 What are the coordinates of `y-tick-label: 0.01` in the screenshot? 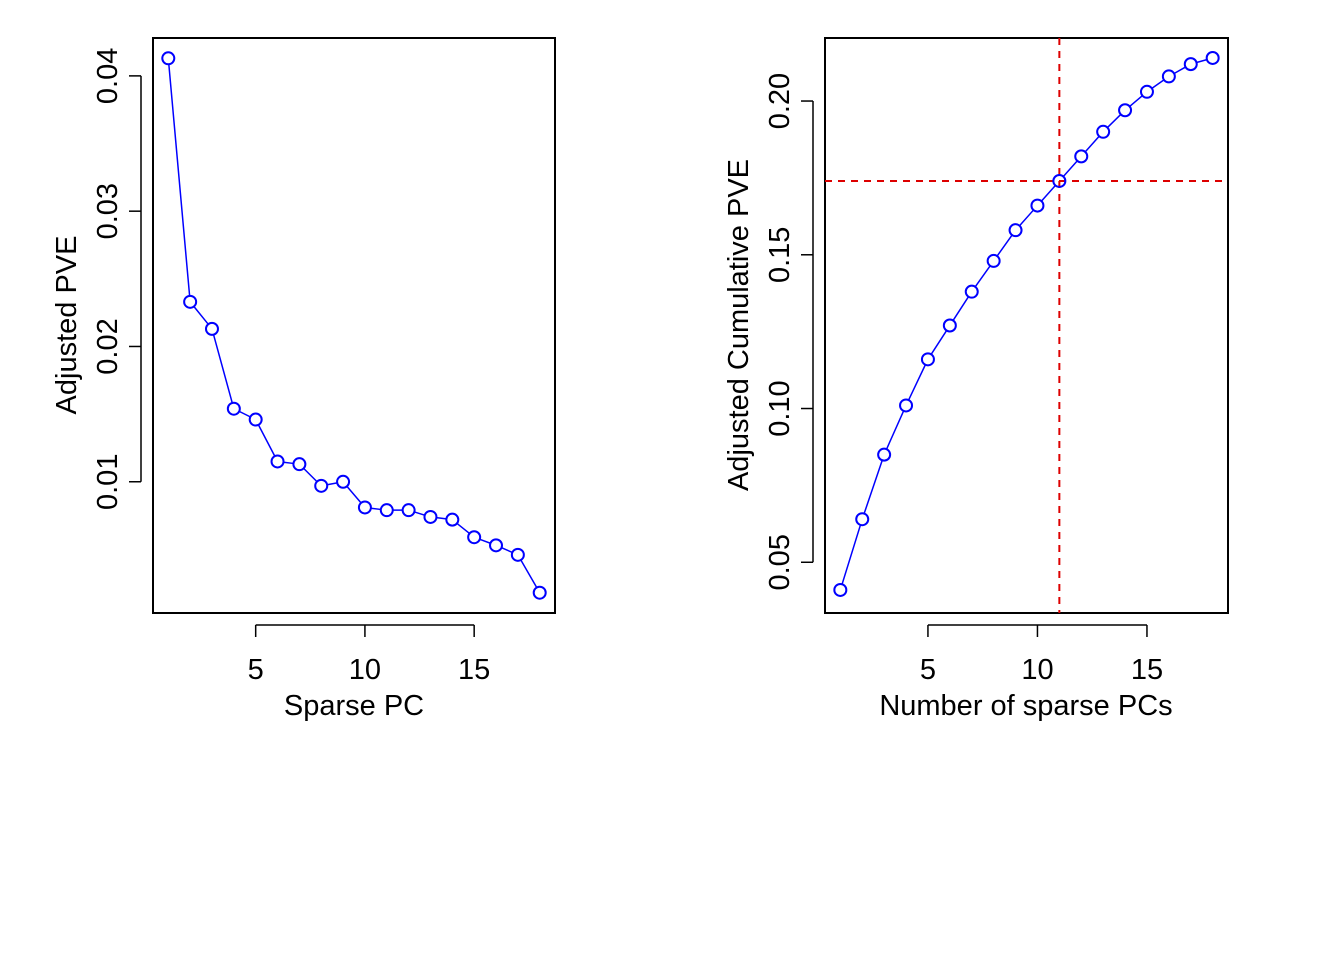 It's located at (108, 482).